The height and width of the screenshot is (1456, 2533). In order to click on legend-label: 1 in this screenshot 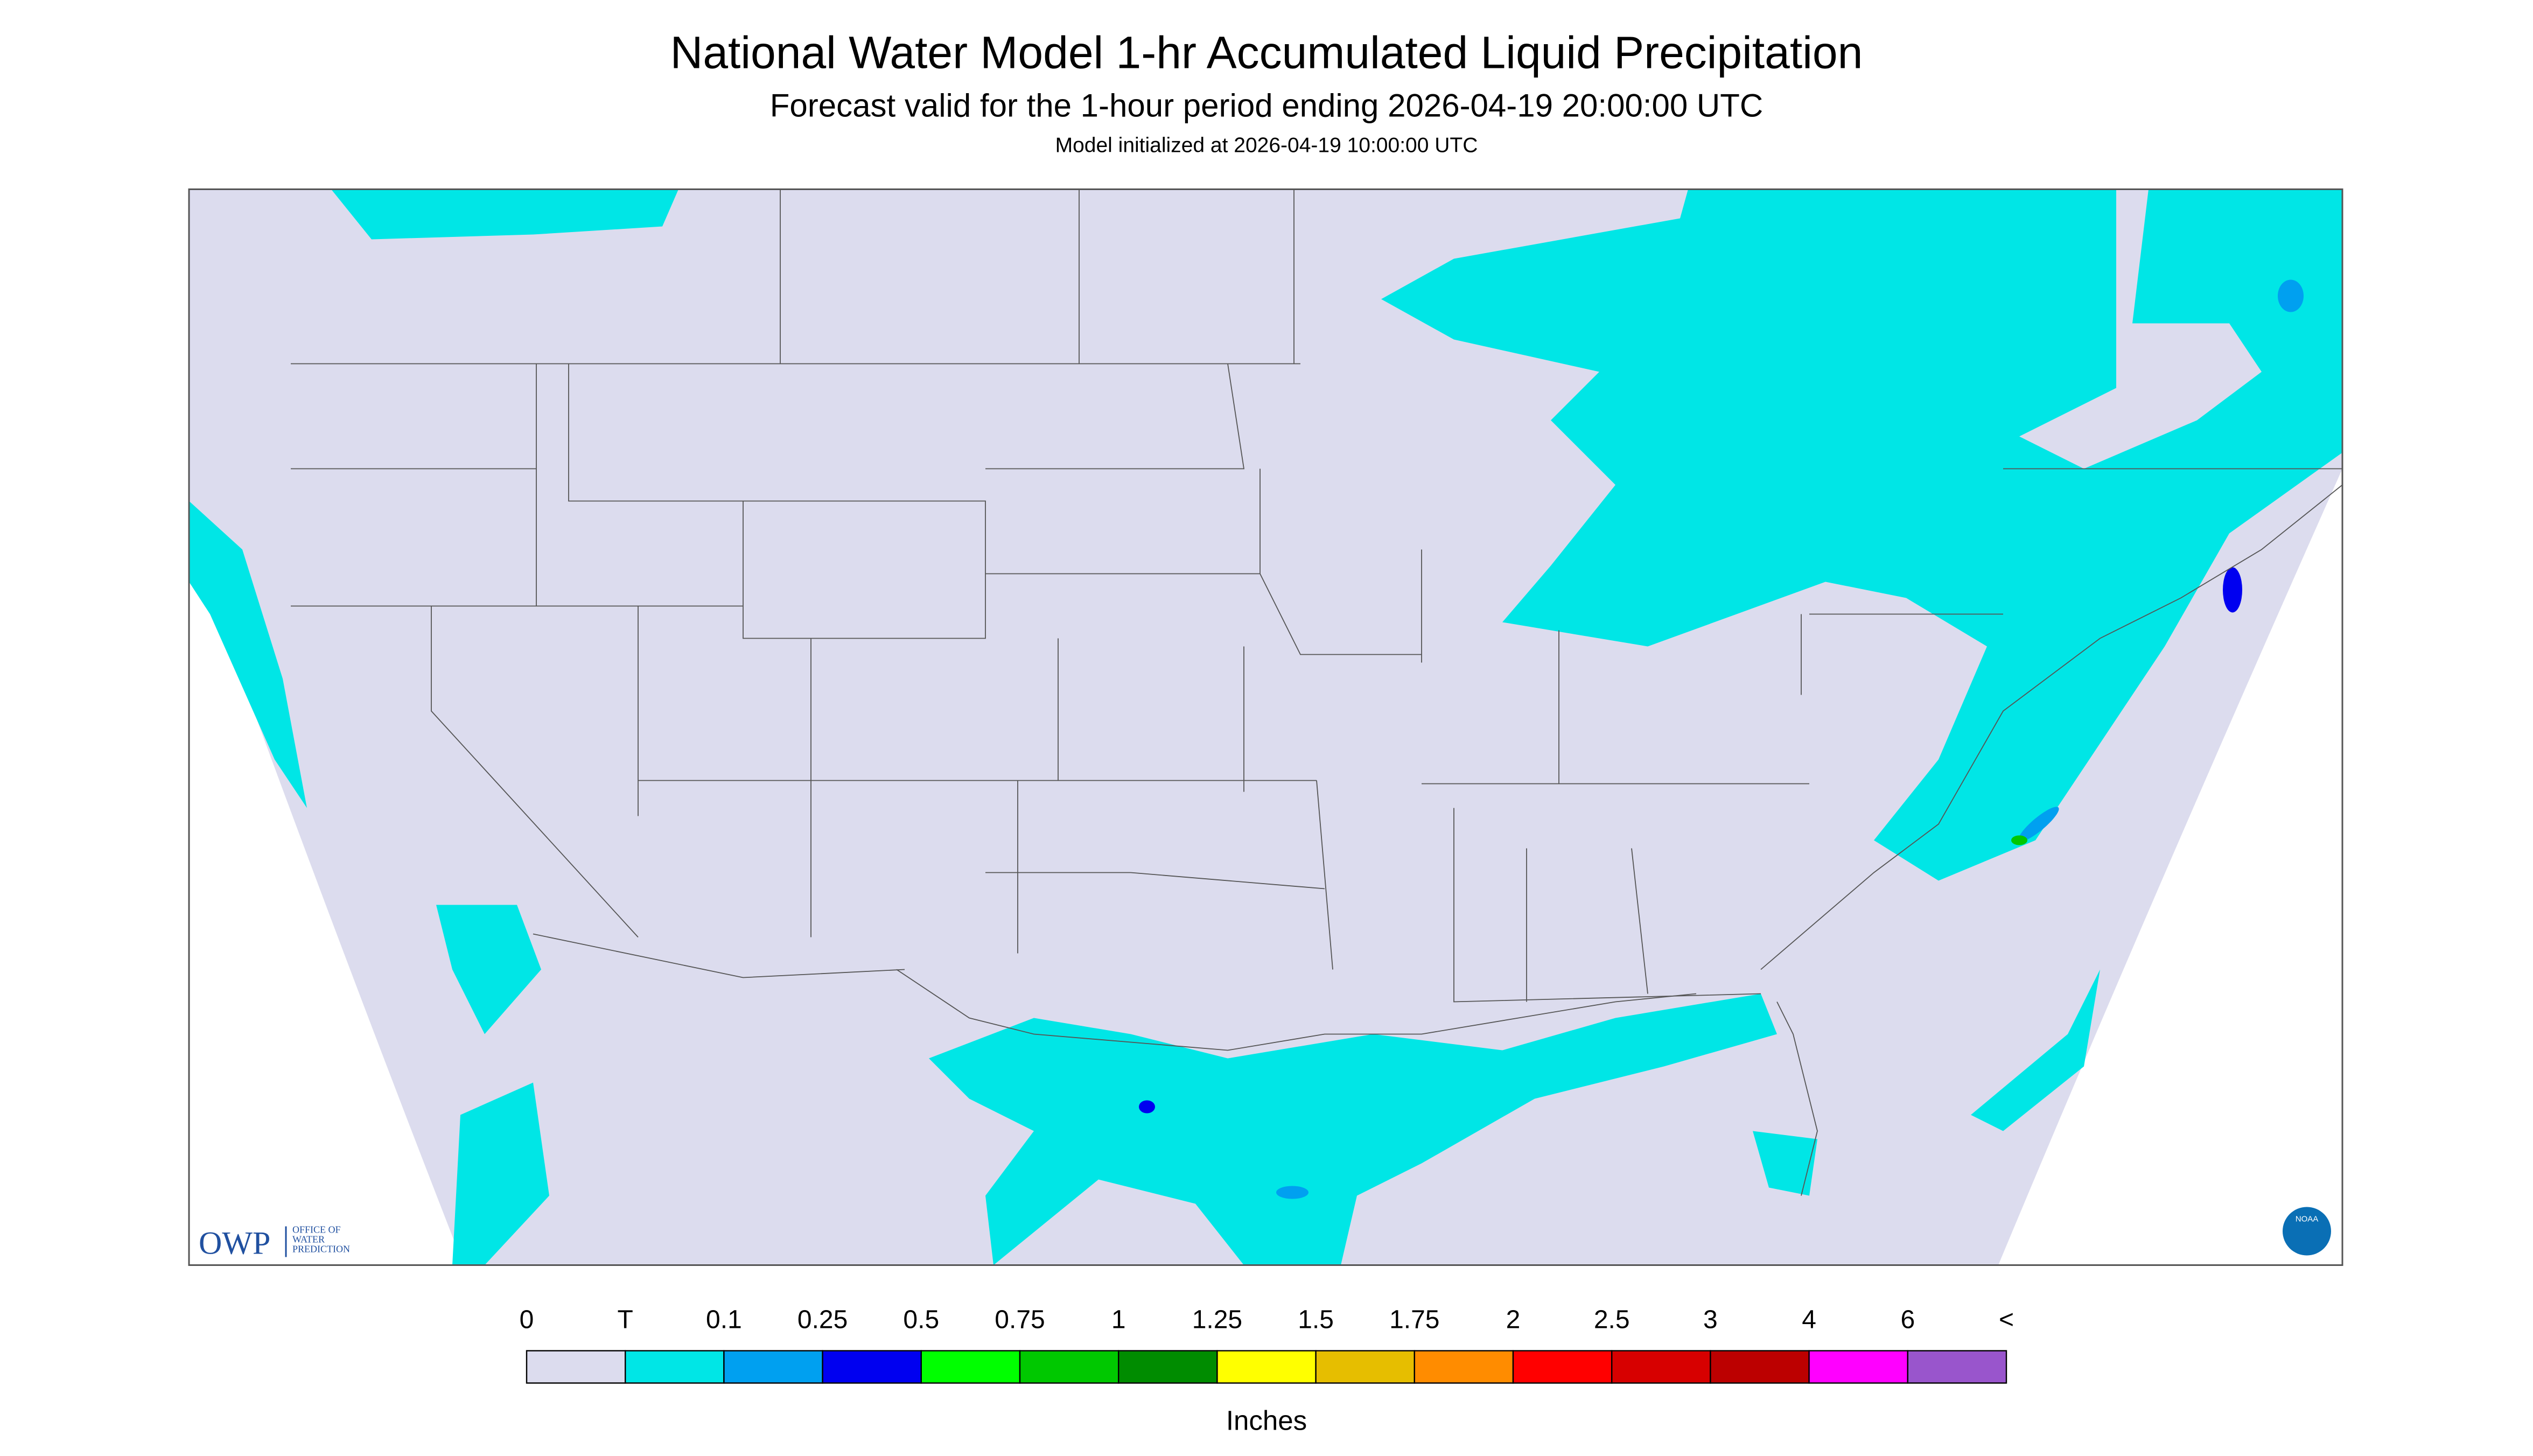, I will do `click(1119, 1320)`.